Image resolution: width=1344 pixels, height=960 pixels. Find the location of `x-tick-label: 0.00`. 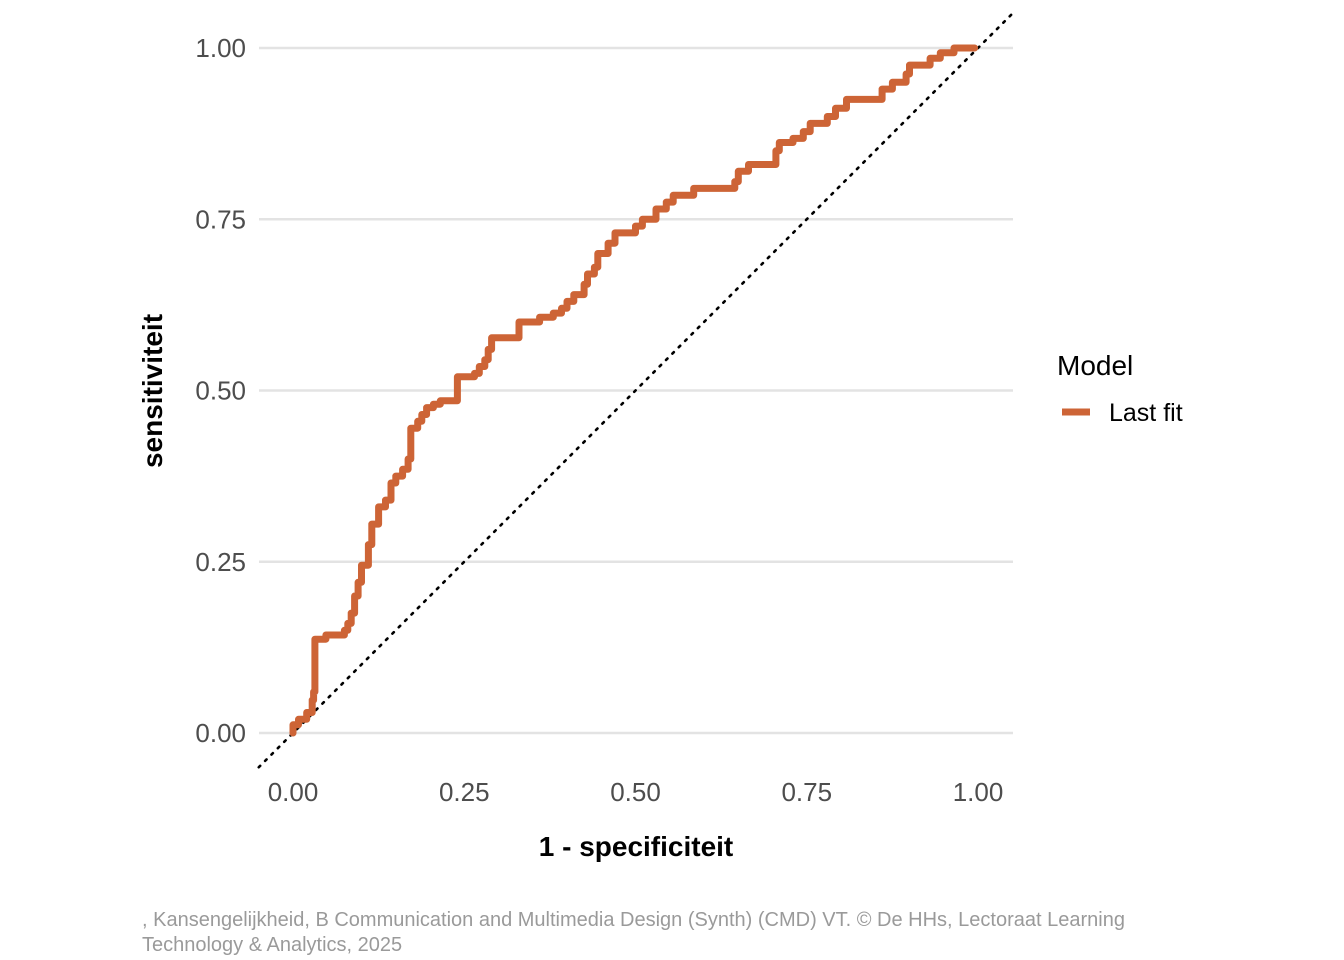

x-tick-label: 0.00 is located at coordinates (293, 792).